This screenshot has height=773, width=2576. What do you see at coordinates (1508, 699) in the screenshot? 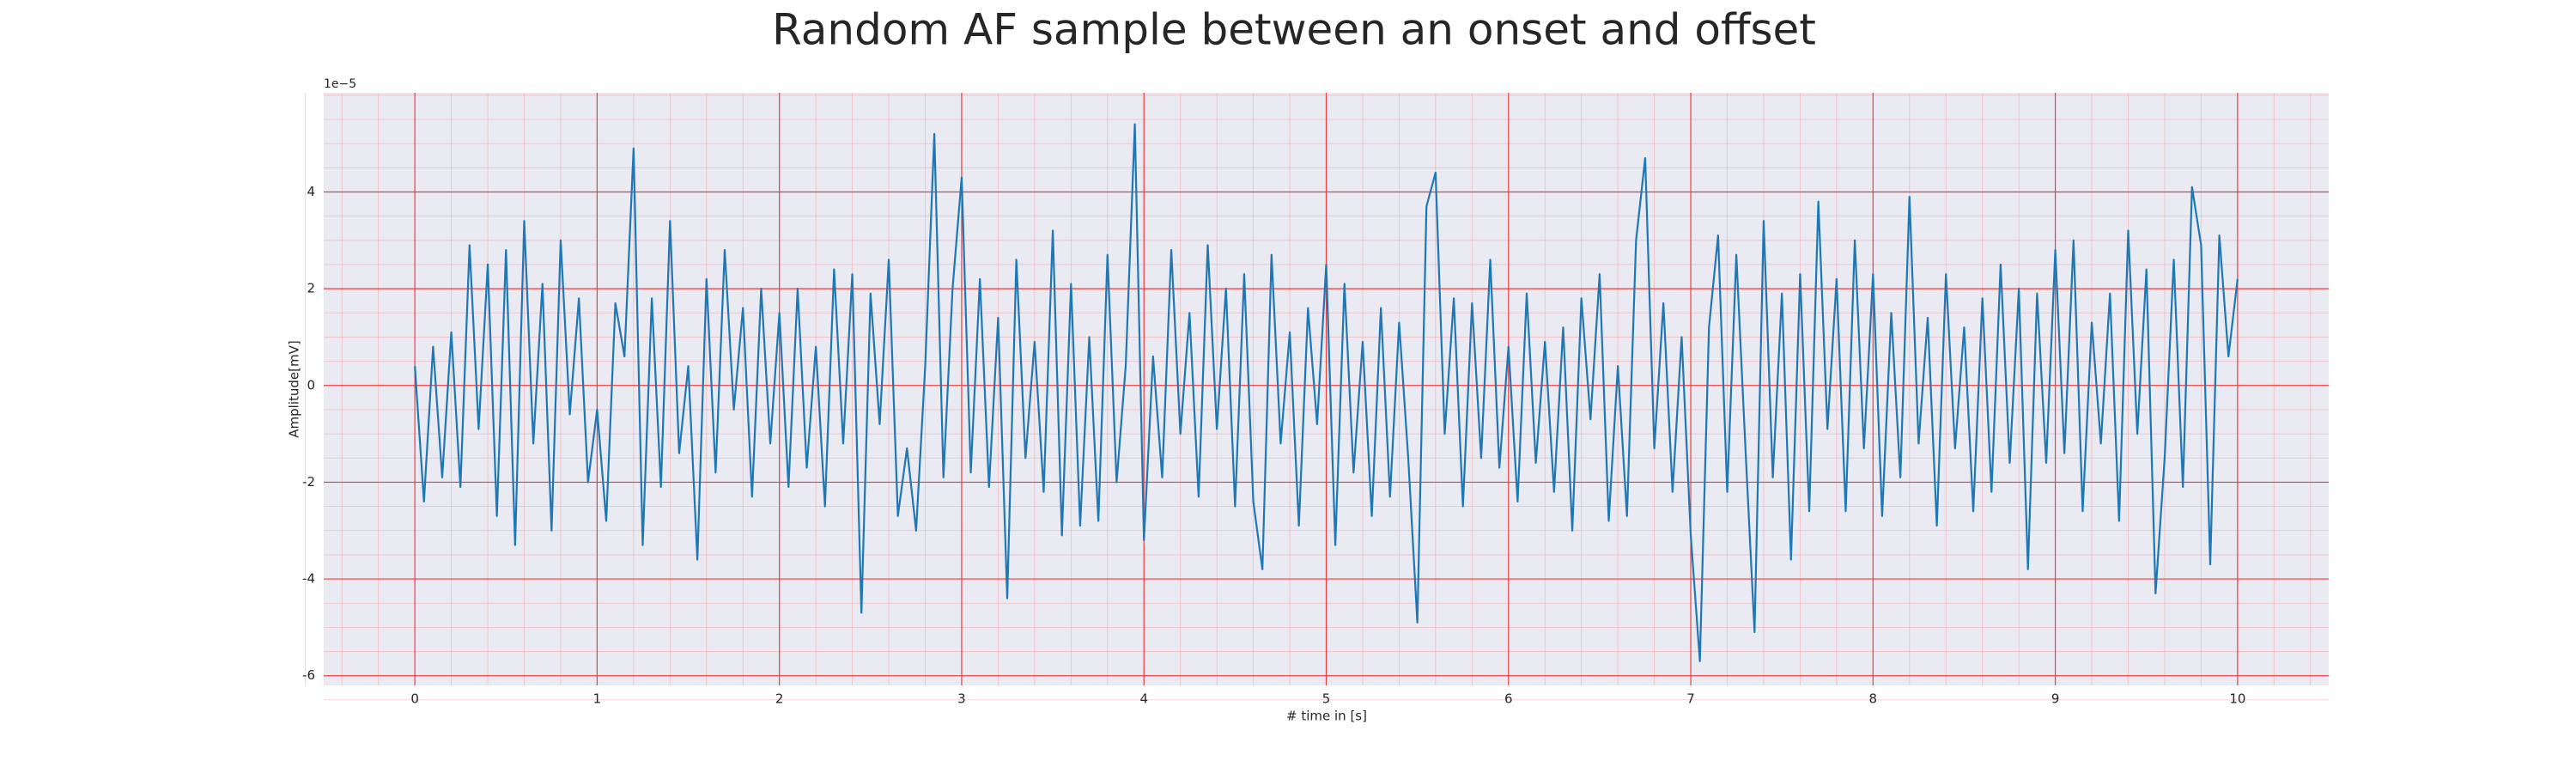
I see `x-tick-label: 6` at bounding box center [1508, 699].